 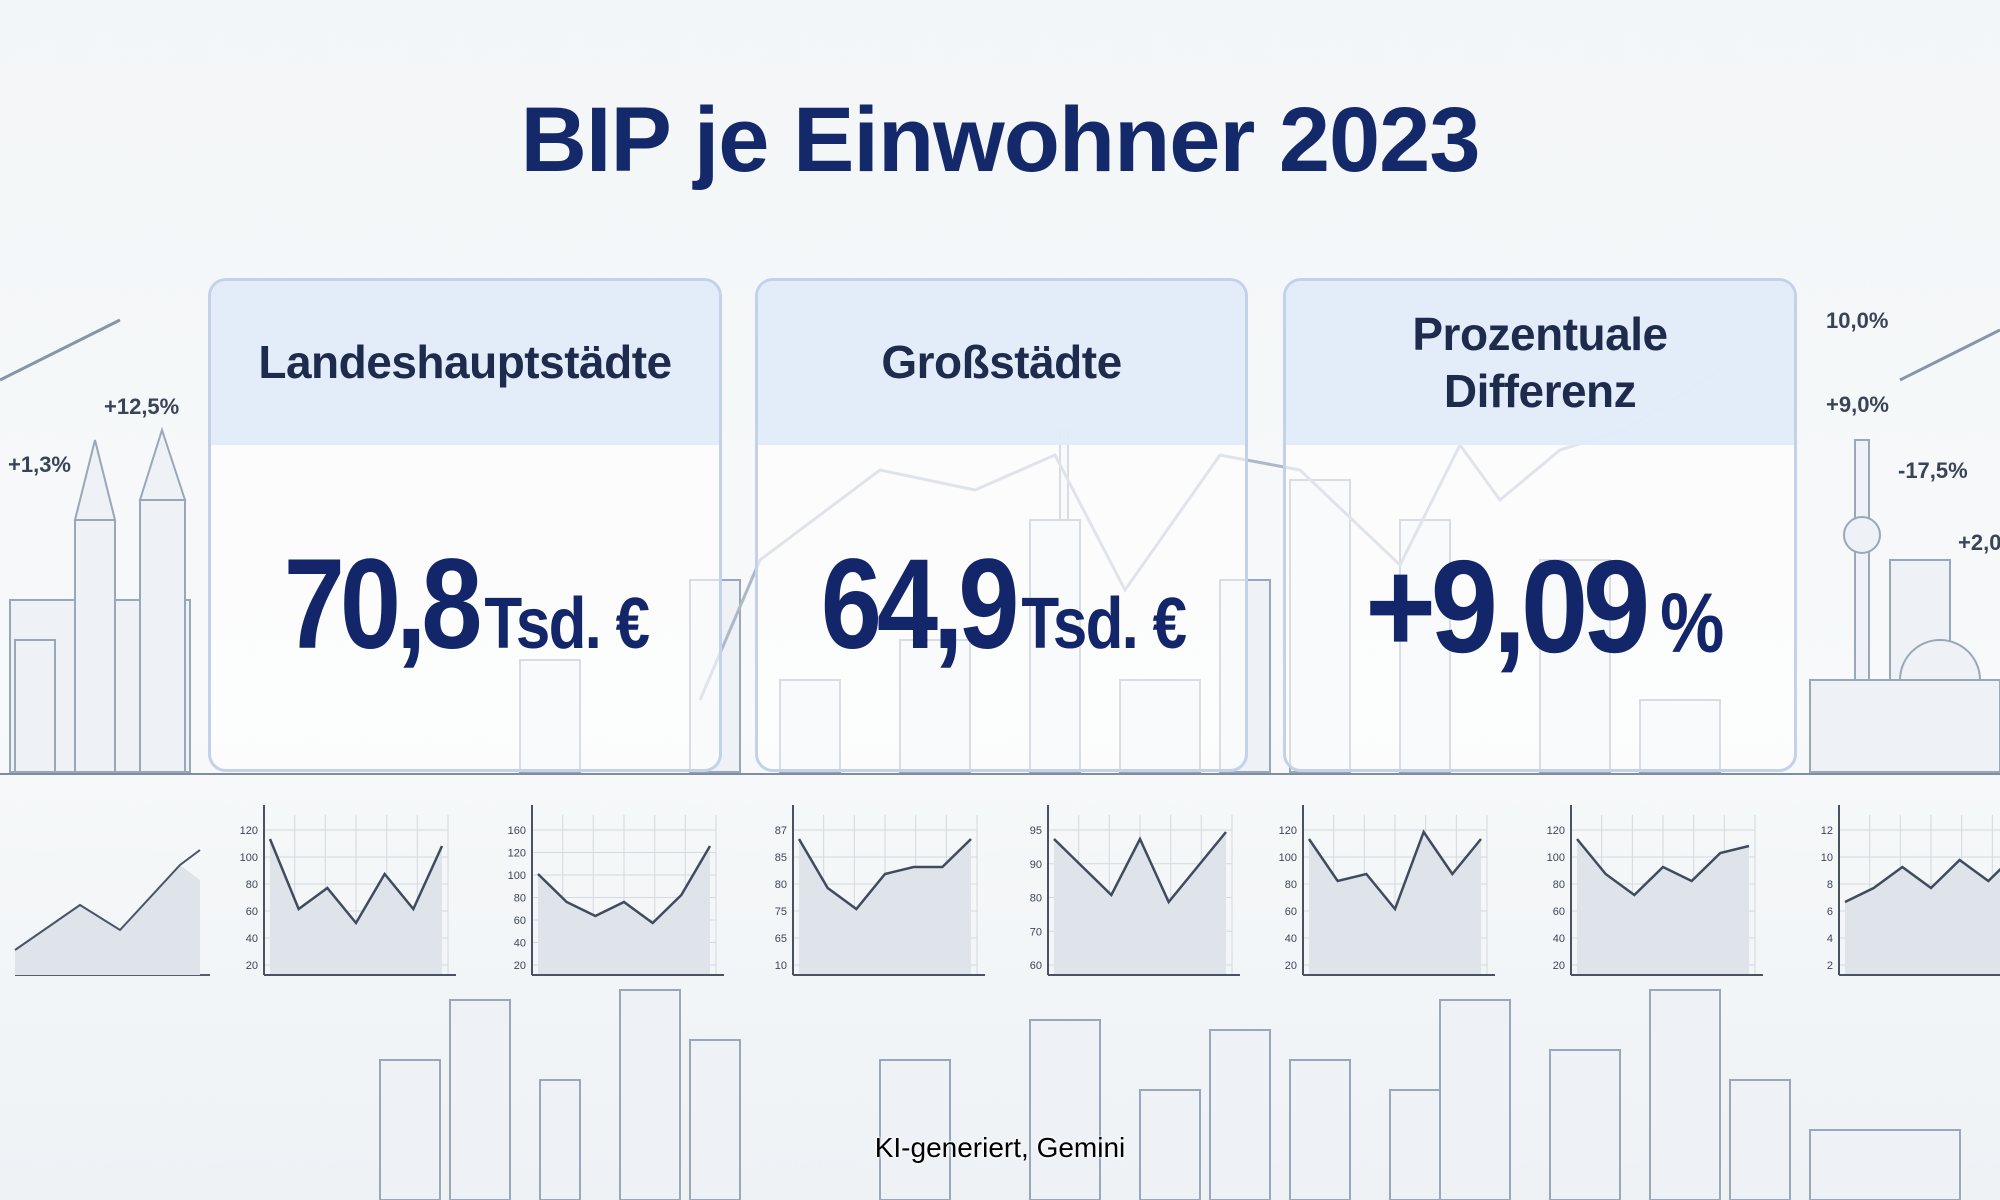 What do you see at coordinates (1830, 939) in the screenshot?
I see `mini-tick-label: 4` at bounding box center [1830, 939].